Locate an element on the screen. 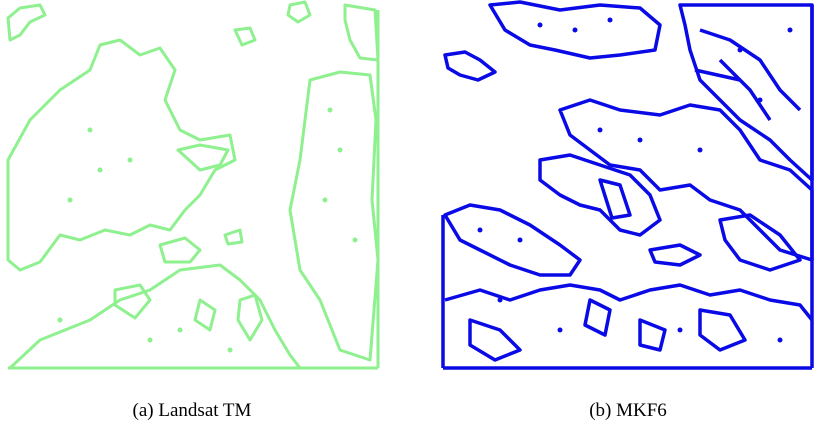 This screenshot has height=434, width=814. caption: (b) MKF6 is located at coordinates (628, 410).